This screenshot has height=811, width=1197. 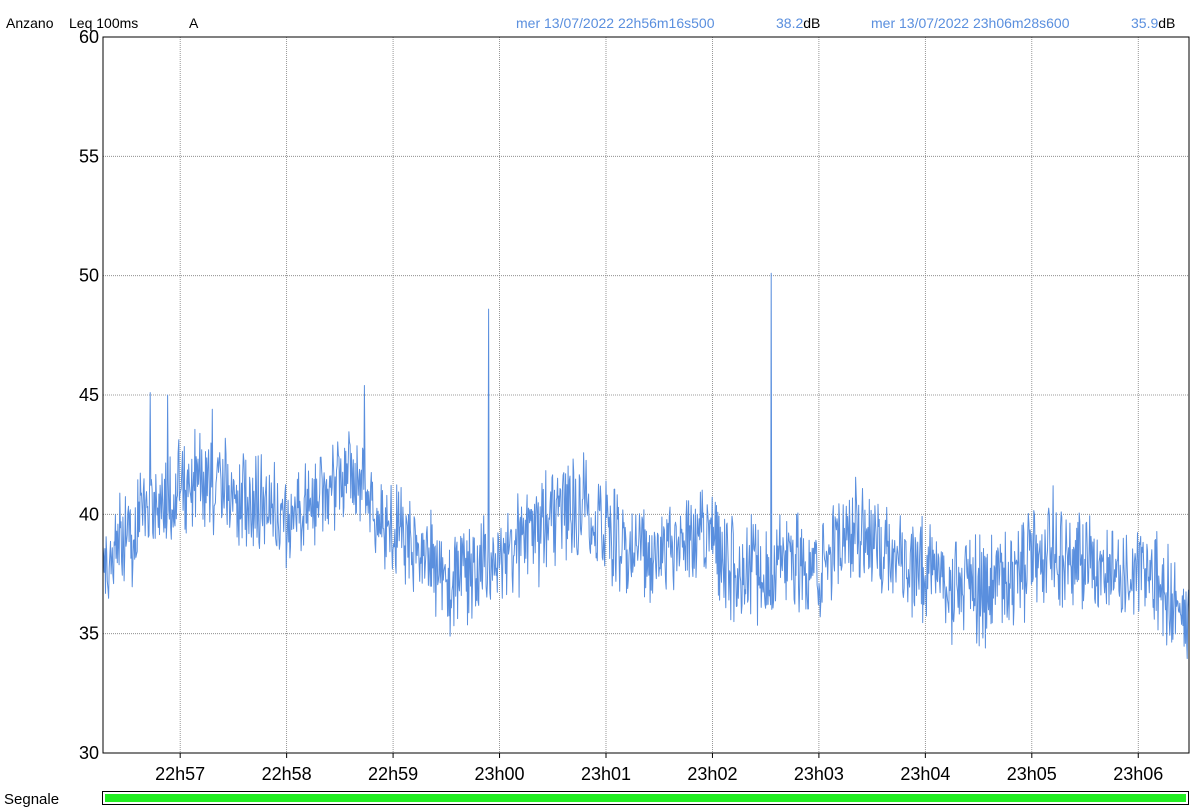 What do you see at coordinates (606, 774) in the screenshot?
I see `x-tick-label-23h01: 23h01` at bounding box center [606, 774].